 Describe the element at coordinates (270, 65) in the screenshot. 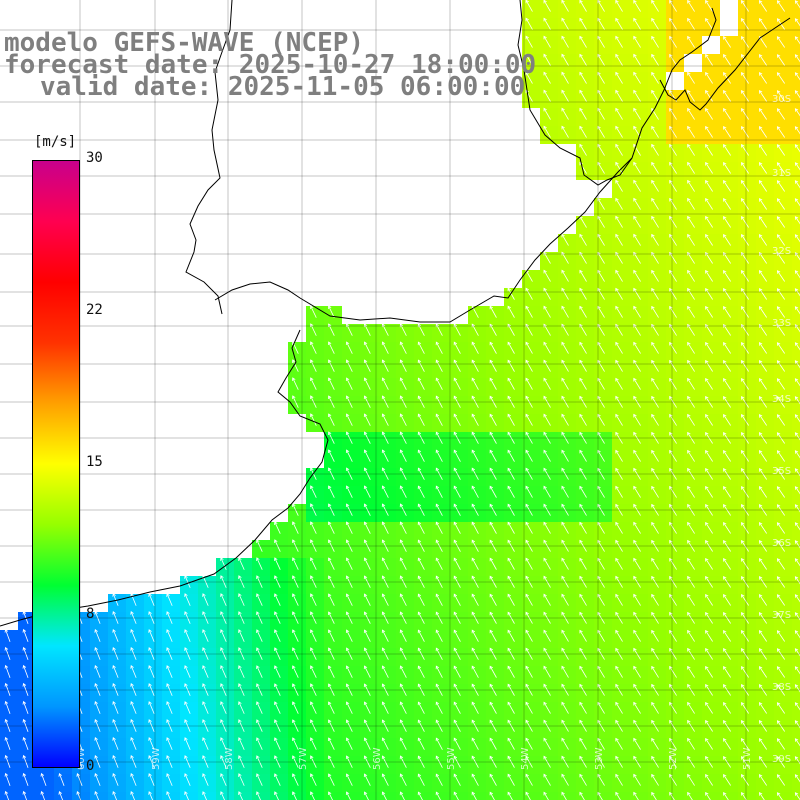

I see `title-forecast-date: forecast date: 2025-10-27 18:00:00` at that location.